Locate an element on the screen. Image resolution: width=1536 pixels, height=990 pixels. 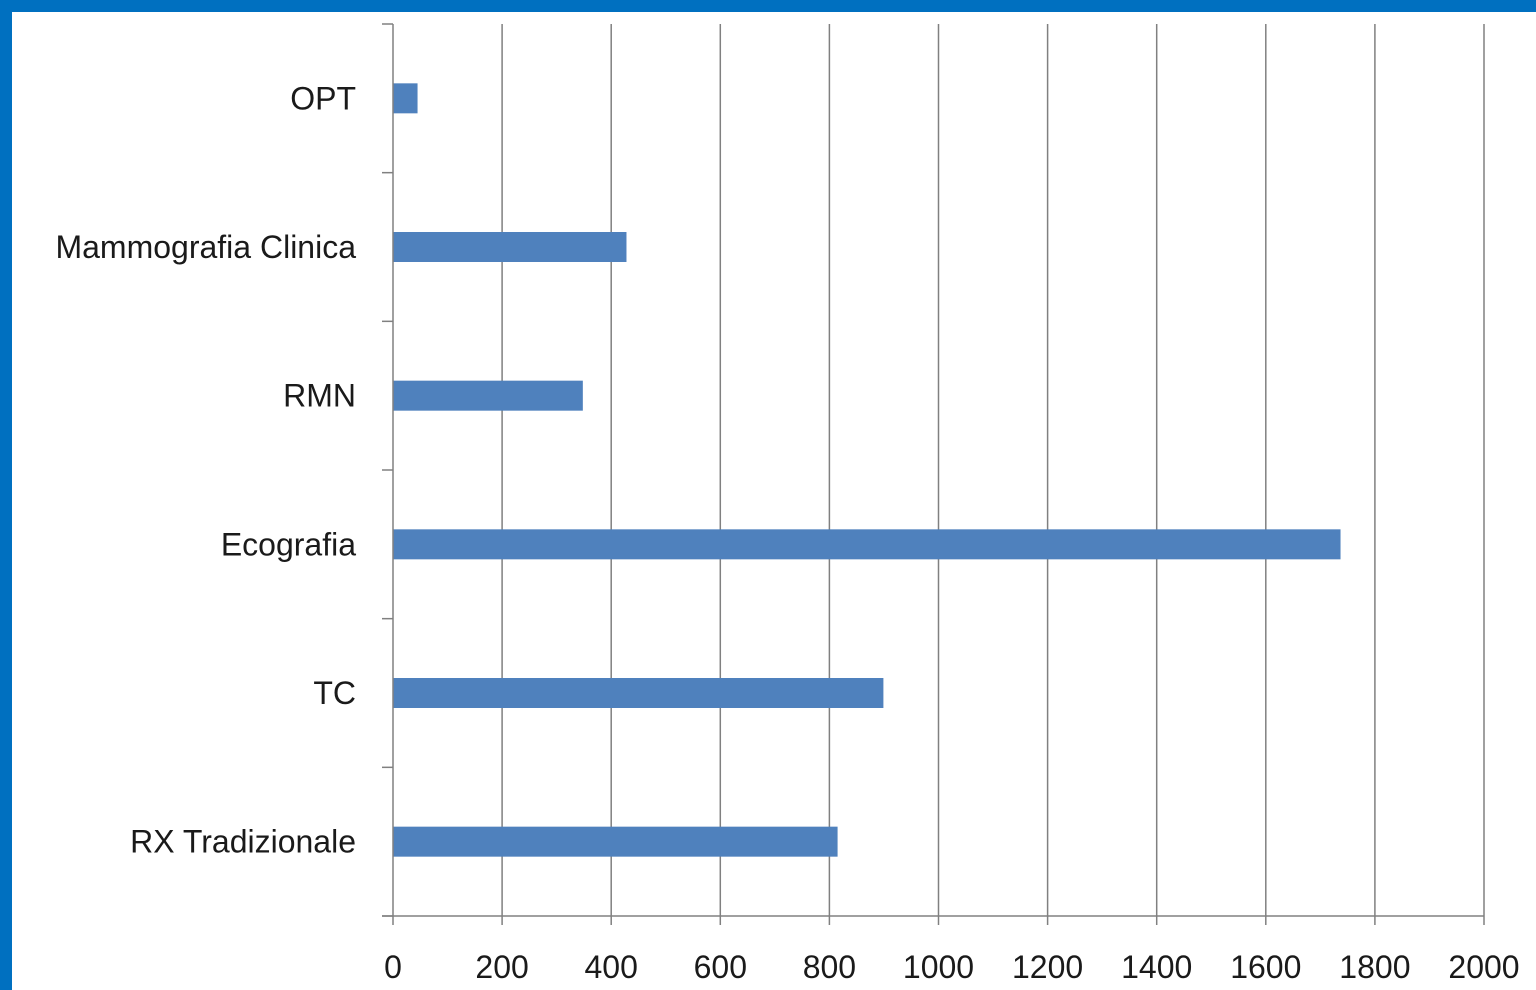
y-tick-label-mammografia-clinica: Mammografia Clinica is located at coordinates (205, 247).